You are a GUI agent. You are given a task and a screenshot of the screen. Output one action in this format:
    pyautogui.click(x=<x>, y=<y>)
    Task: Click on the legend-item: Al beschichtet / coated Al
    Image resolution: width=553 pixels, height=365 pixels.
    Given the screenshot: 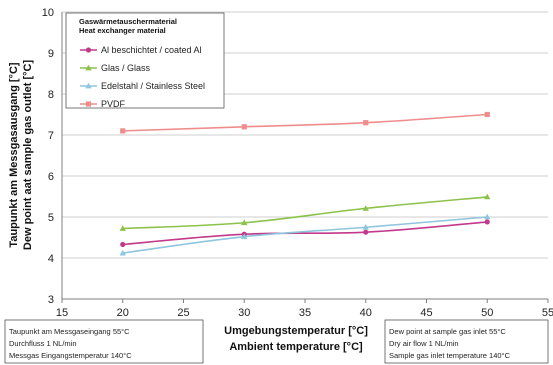 What is the action you would take?
    pyautogui.click(x=141, y=50)
    